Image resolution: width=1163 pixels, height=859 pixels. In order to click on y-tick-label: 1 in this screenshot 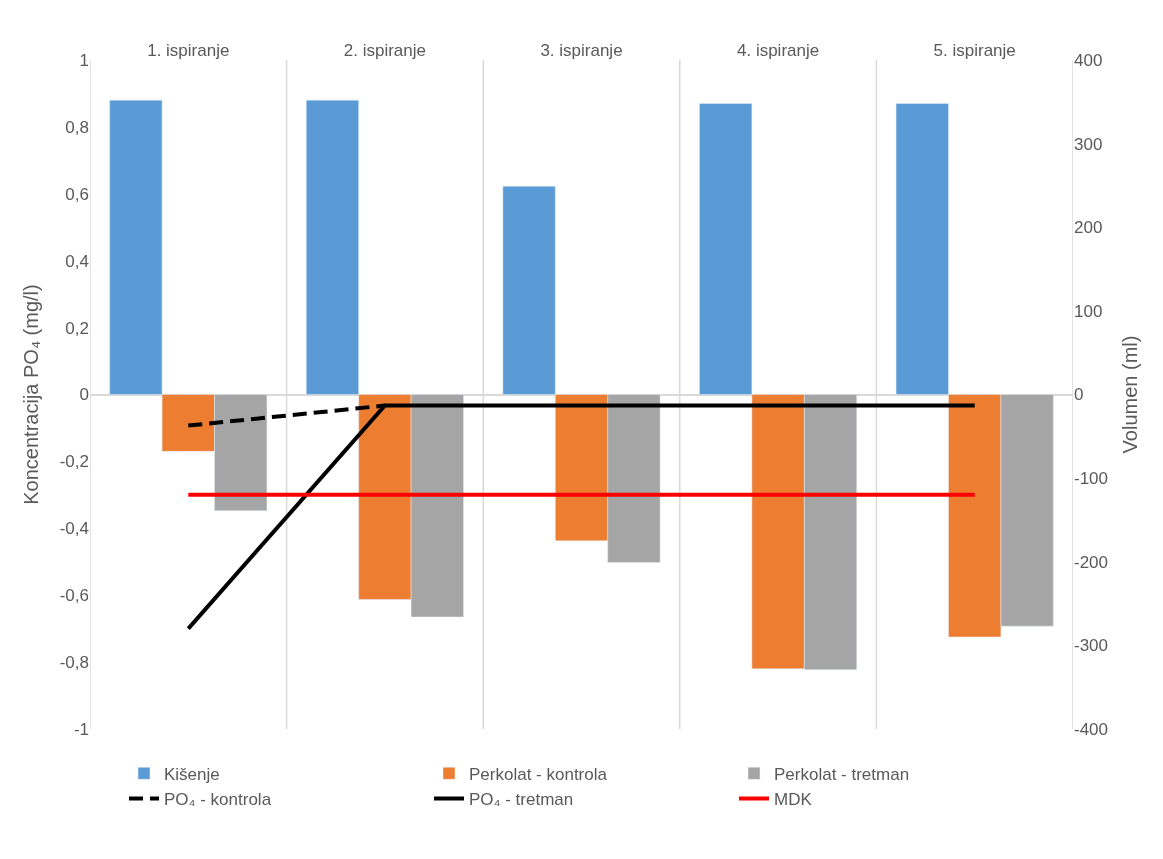, I will do `click(84, 60)`.